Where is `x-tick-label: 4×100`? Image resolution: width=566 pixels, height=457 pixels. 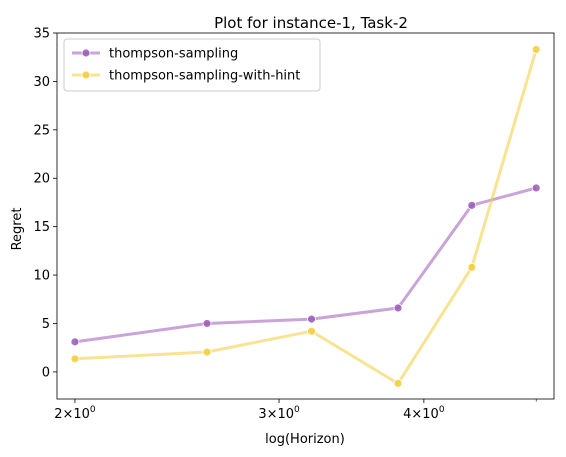
x-tick-label: 4×100 is located at coordinates (424, 413).